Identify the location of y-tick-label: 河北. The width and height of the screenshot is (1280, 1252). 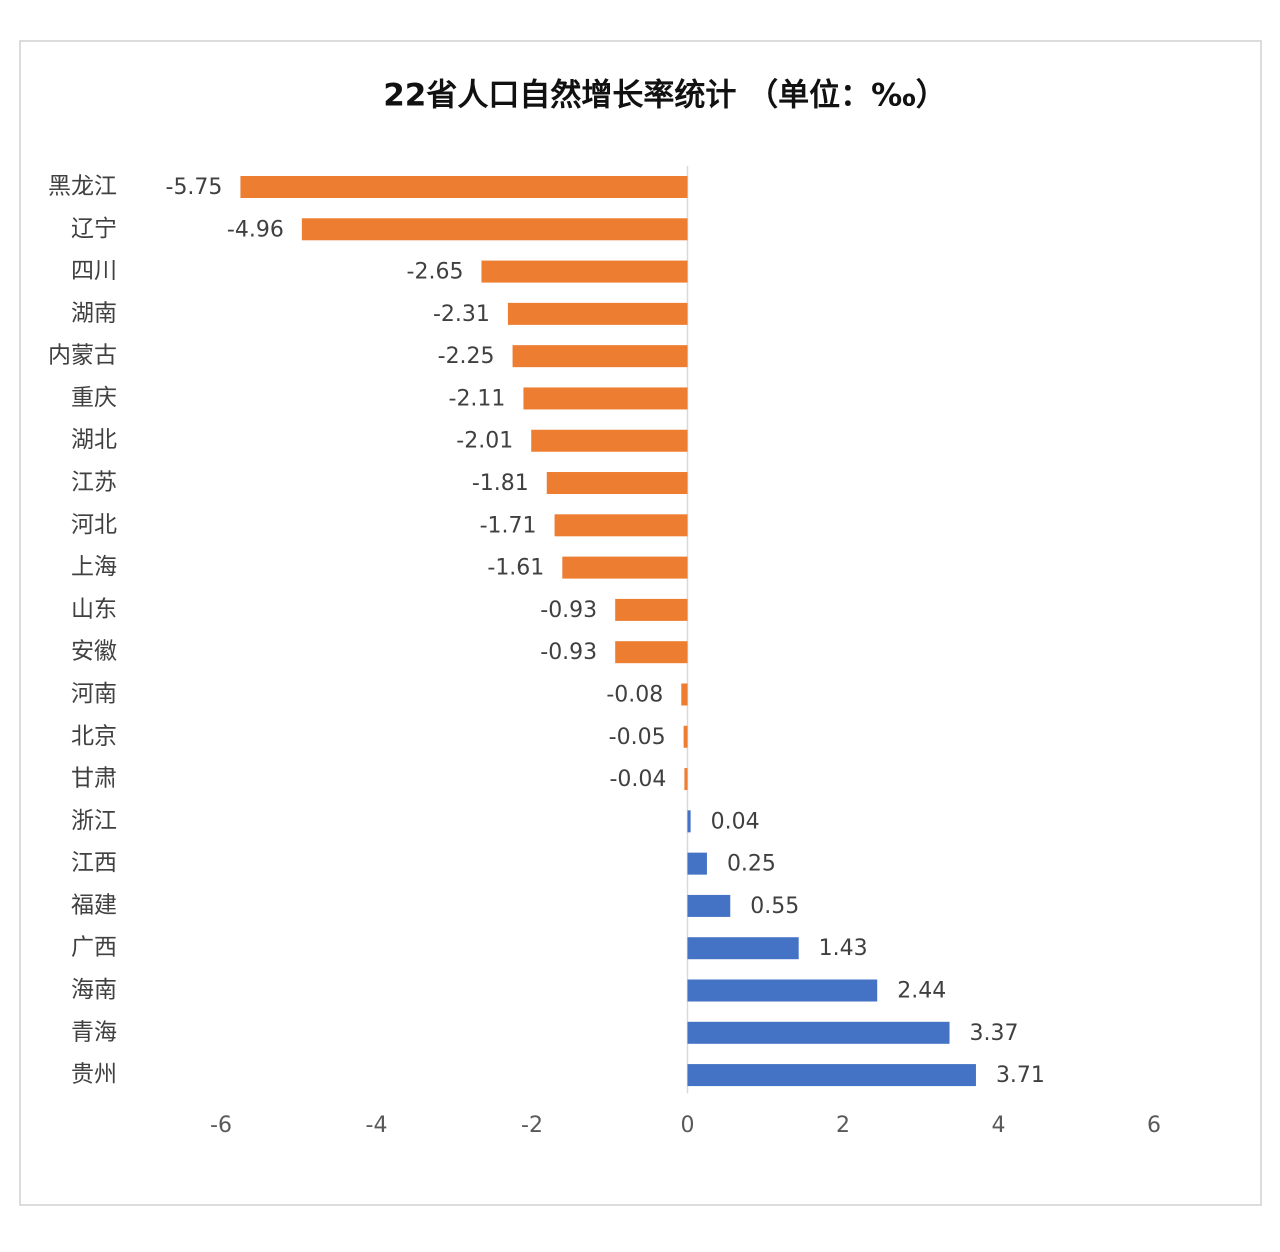
(94, 525).